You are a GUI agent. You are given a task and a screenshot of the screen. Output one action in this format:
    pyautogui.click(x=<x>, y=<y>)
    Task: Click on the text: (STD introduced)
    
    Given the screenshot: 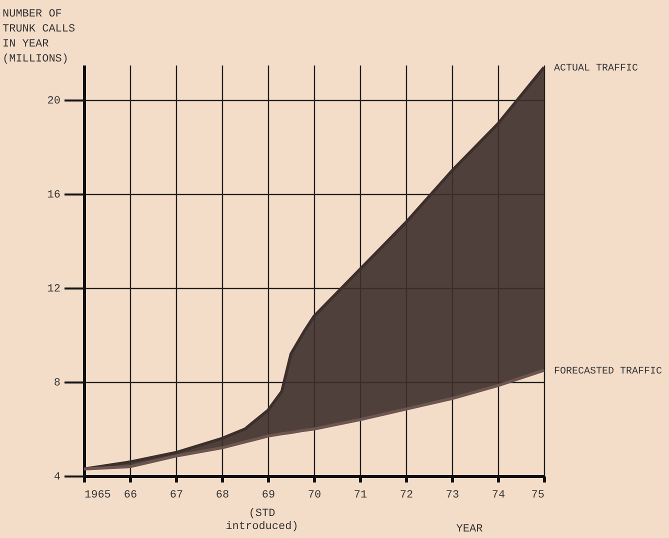 What is the action you would take?
    pyautogui.click(x=262, y=520)
    